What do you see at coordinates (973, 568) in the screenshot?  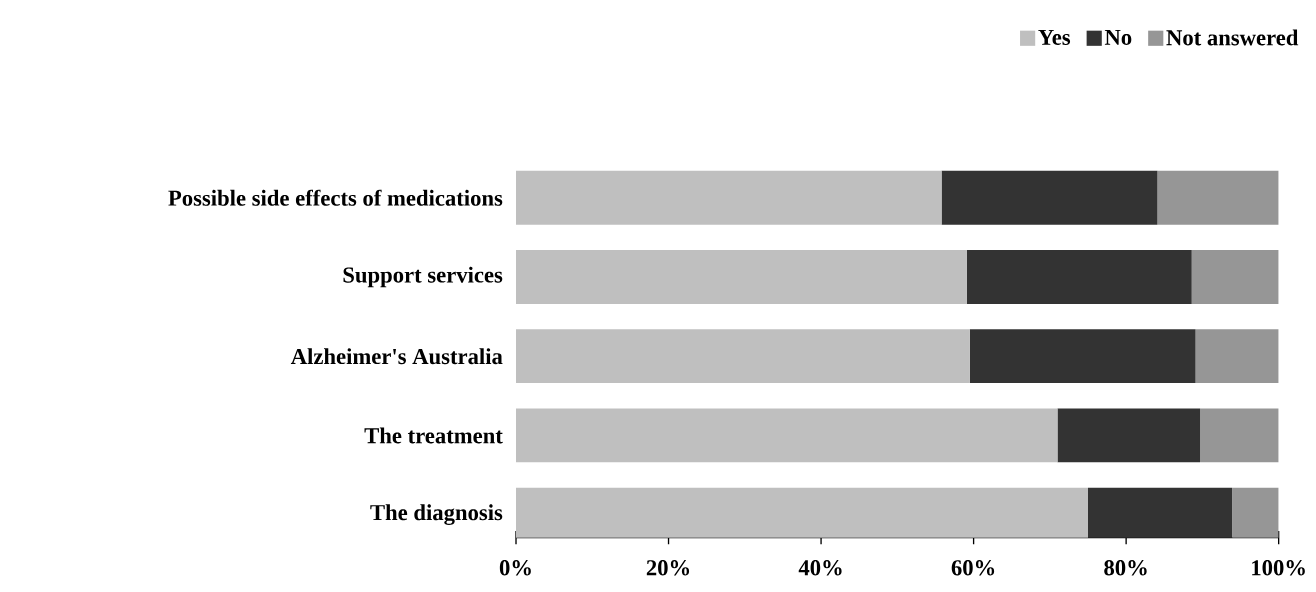 I see `x-tick-label: 60%` at bounding box center [973, 568].